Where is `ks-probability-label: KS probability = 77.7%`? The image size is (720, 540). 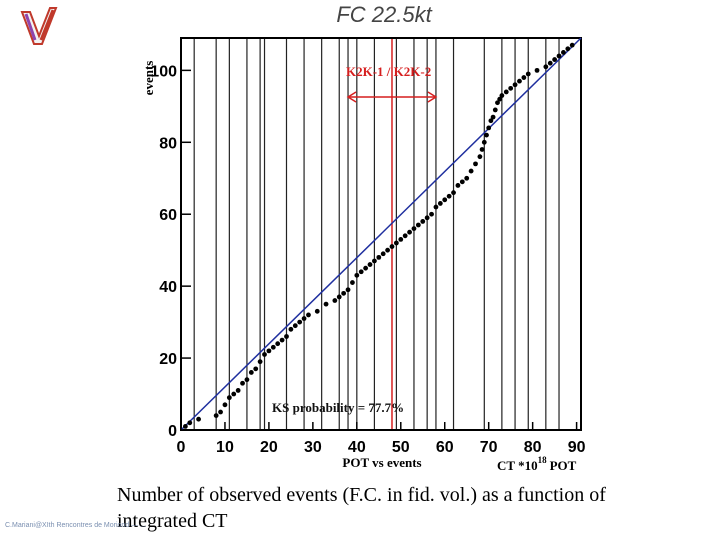 ks-probability-label: KS probability = 77.7% is located at coordinates (338, 407).